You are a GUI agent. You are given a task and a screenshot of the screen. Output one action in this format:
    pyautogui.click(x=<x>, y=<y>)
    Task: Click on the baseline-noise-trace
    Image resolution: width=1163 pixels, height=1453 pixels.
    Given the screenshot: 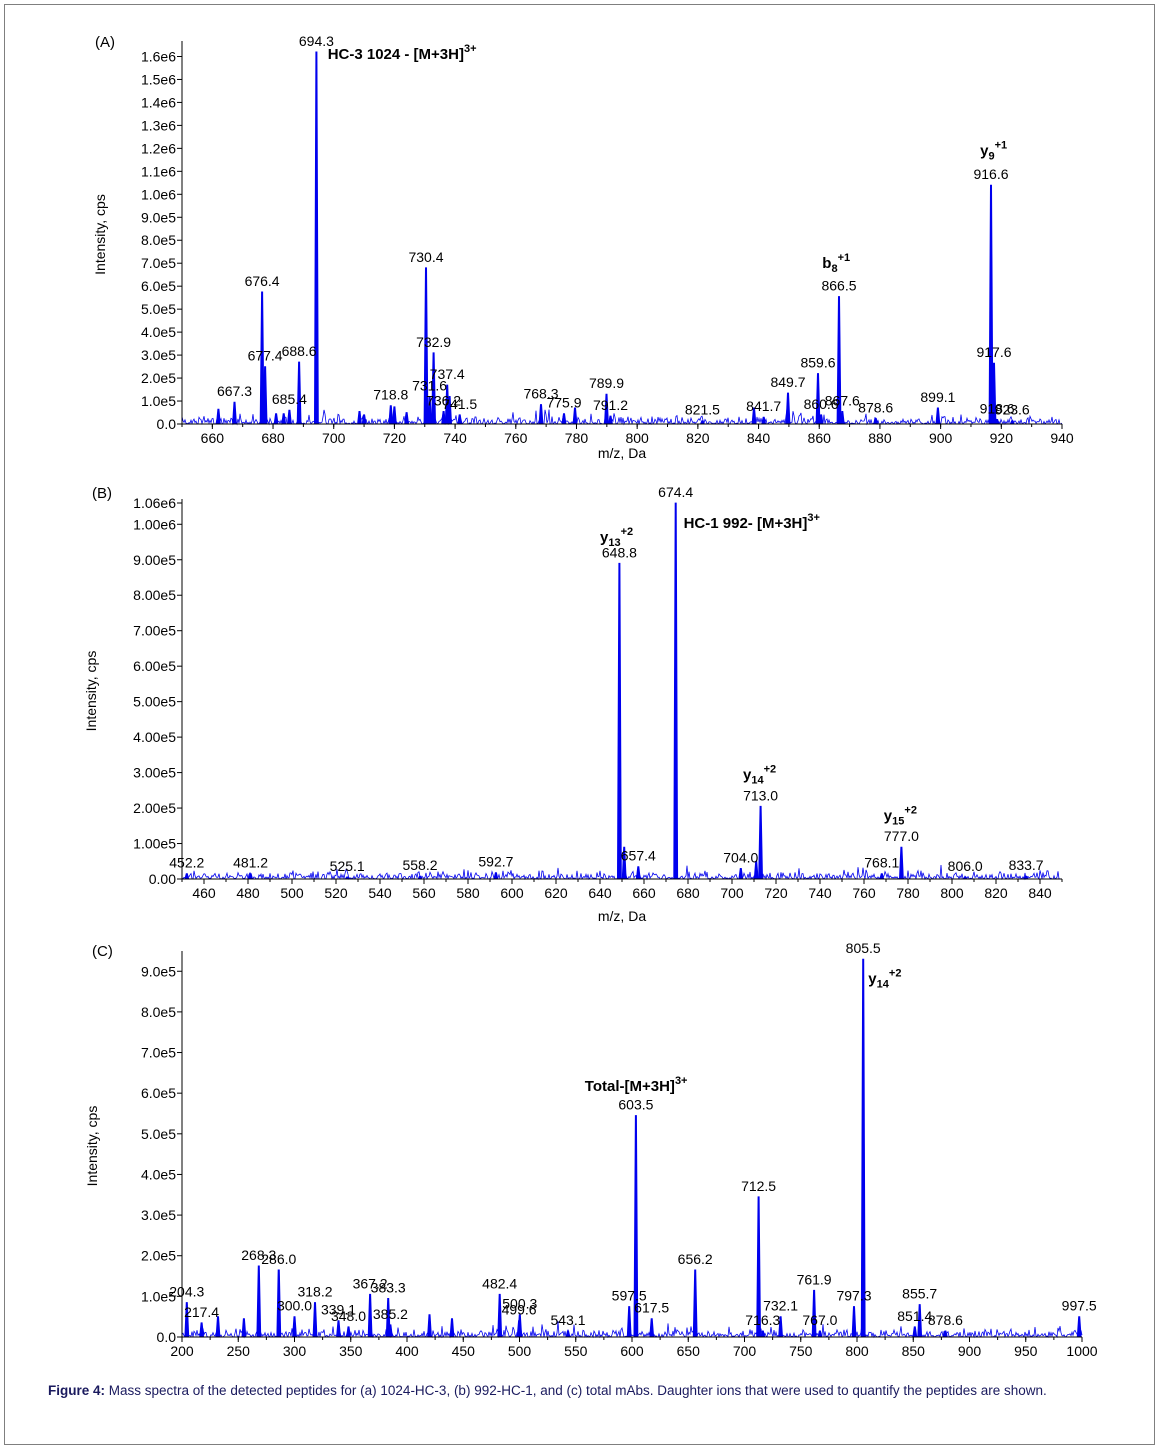 What is the action you would take?
    pyautogui.click(x=632, y=1330)
    